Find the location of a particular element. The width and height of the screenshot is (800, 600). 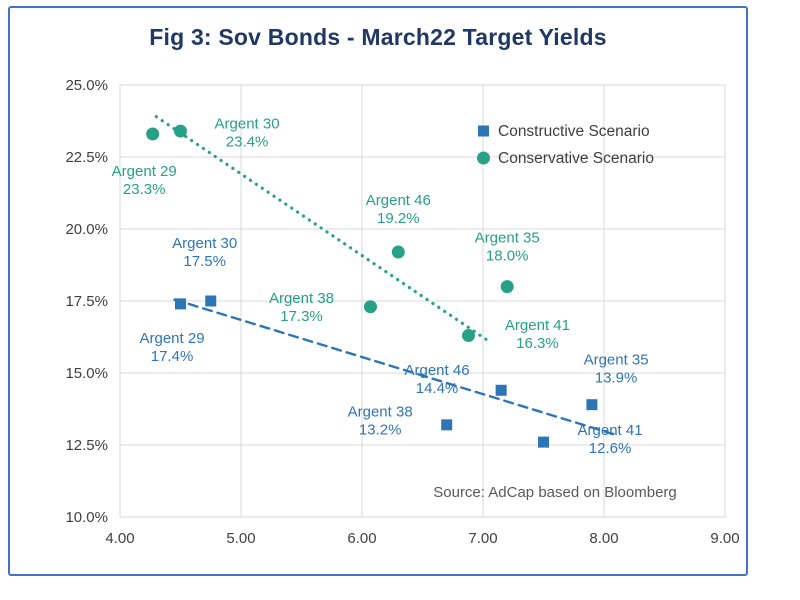

x-axis-tick-label: 5.00 is located at coordinates (240, 538).